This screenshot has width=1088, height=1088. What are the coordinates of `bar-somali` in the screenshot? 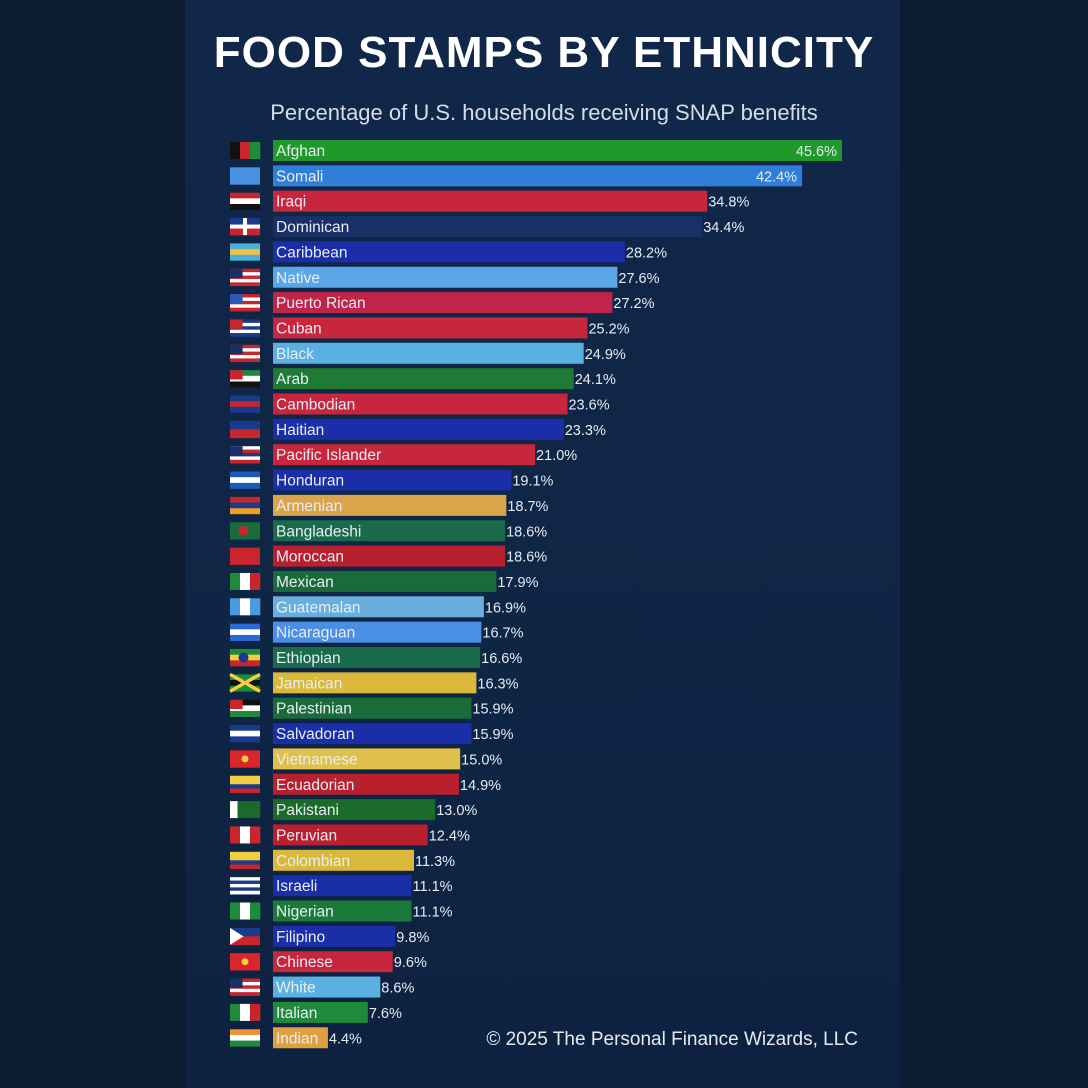 It's located at (538, 176).